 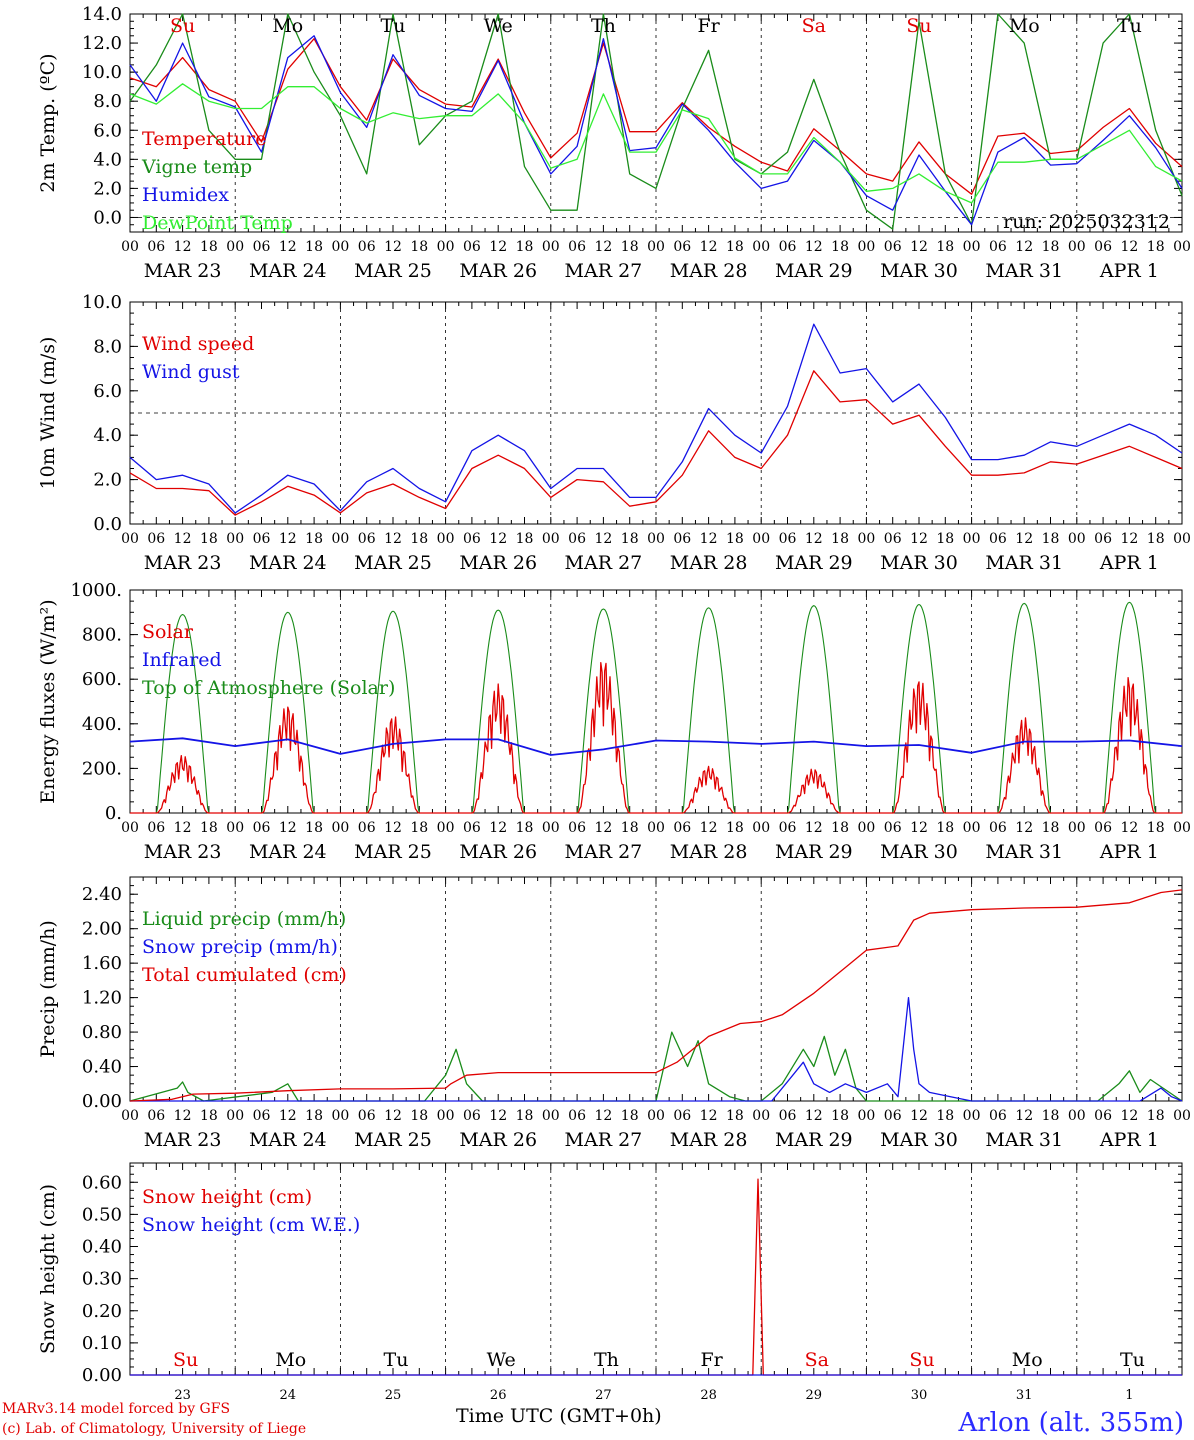 I want to click on run-label: run: 2025032312, so click(x=1086, y=222).